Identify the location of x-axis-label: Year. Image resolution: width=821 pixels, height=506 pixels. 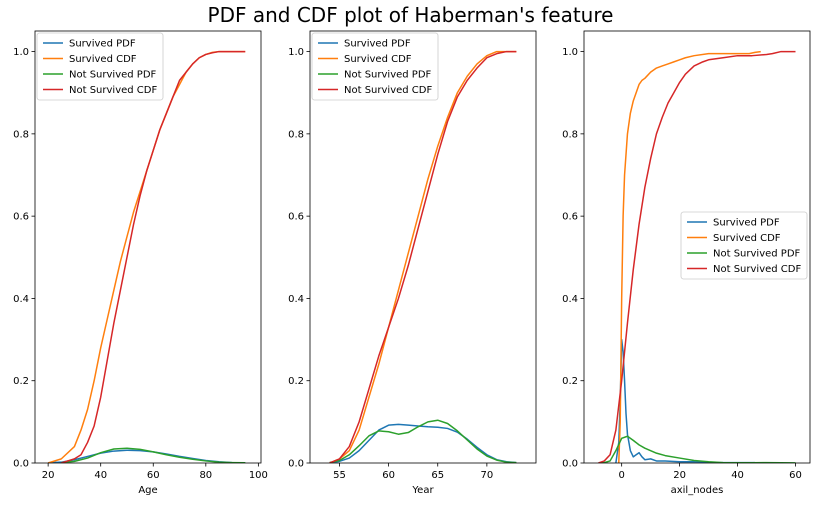
(422, 490).